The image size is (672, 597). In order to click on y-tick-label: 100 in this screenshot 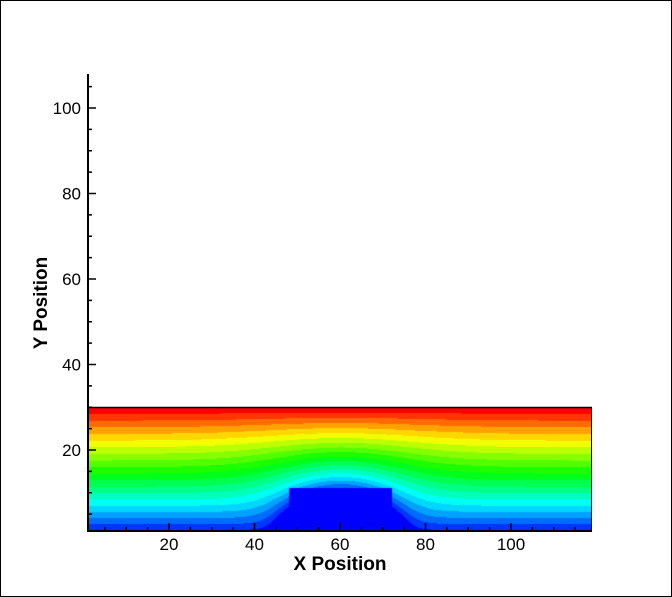, I will do `click(67, 108)`.